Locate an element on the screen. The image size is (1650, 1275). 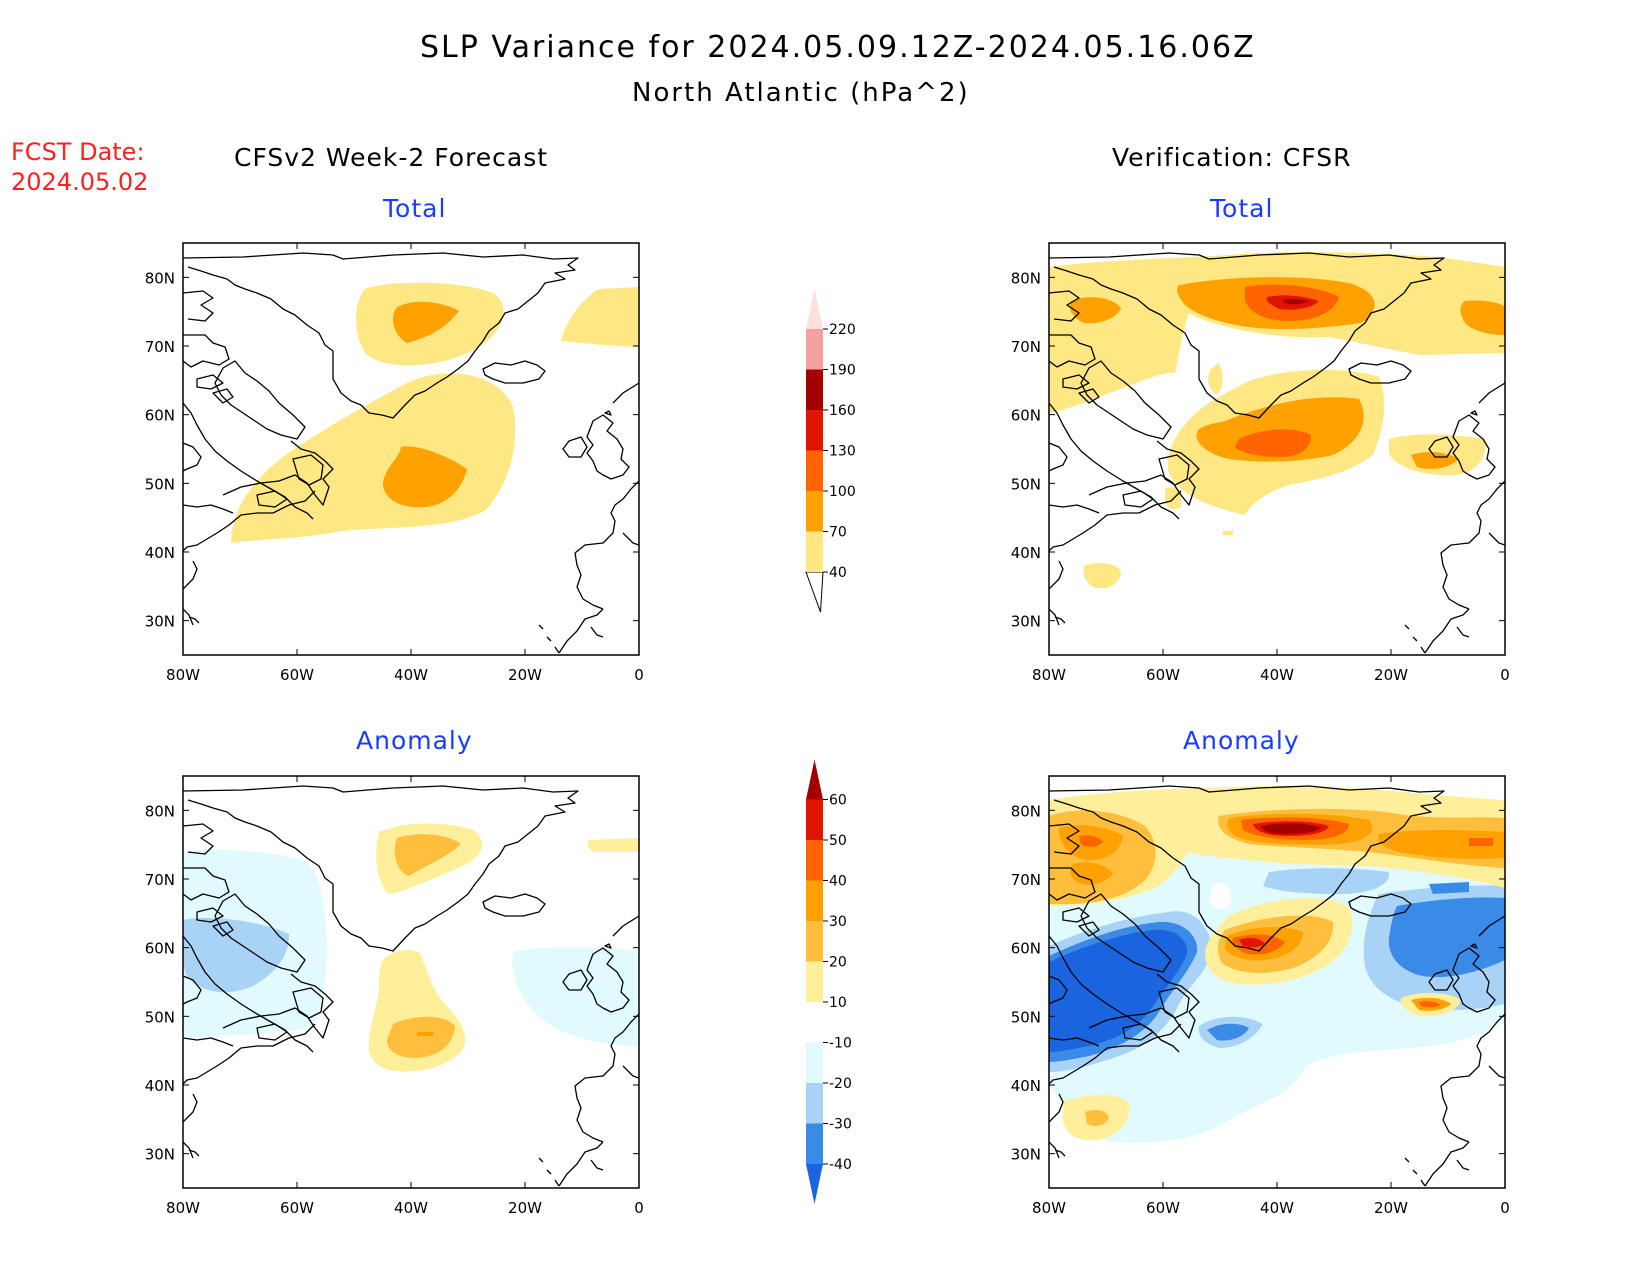
colorbar-anomaly-label: 60 is located at coordinates (838, 801).